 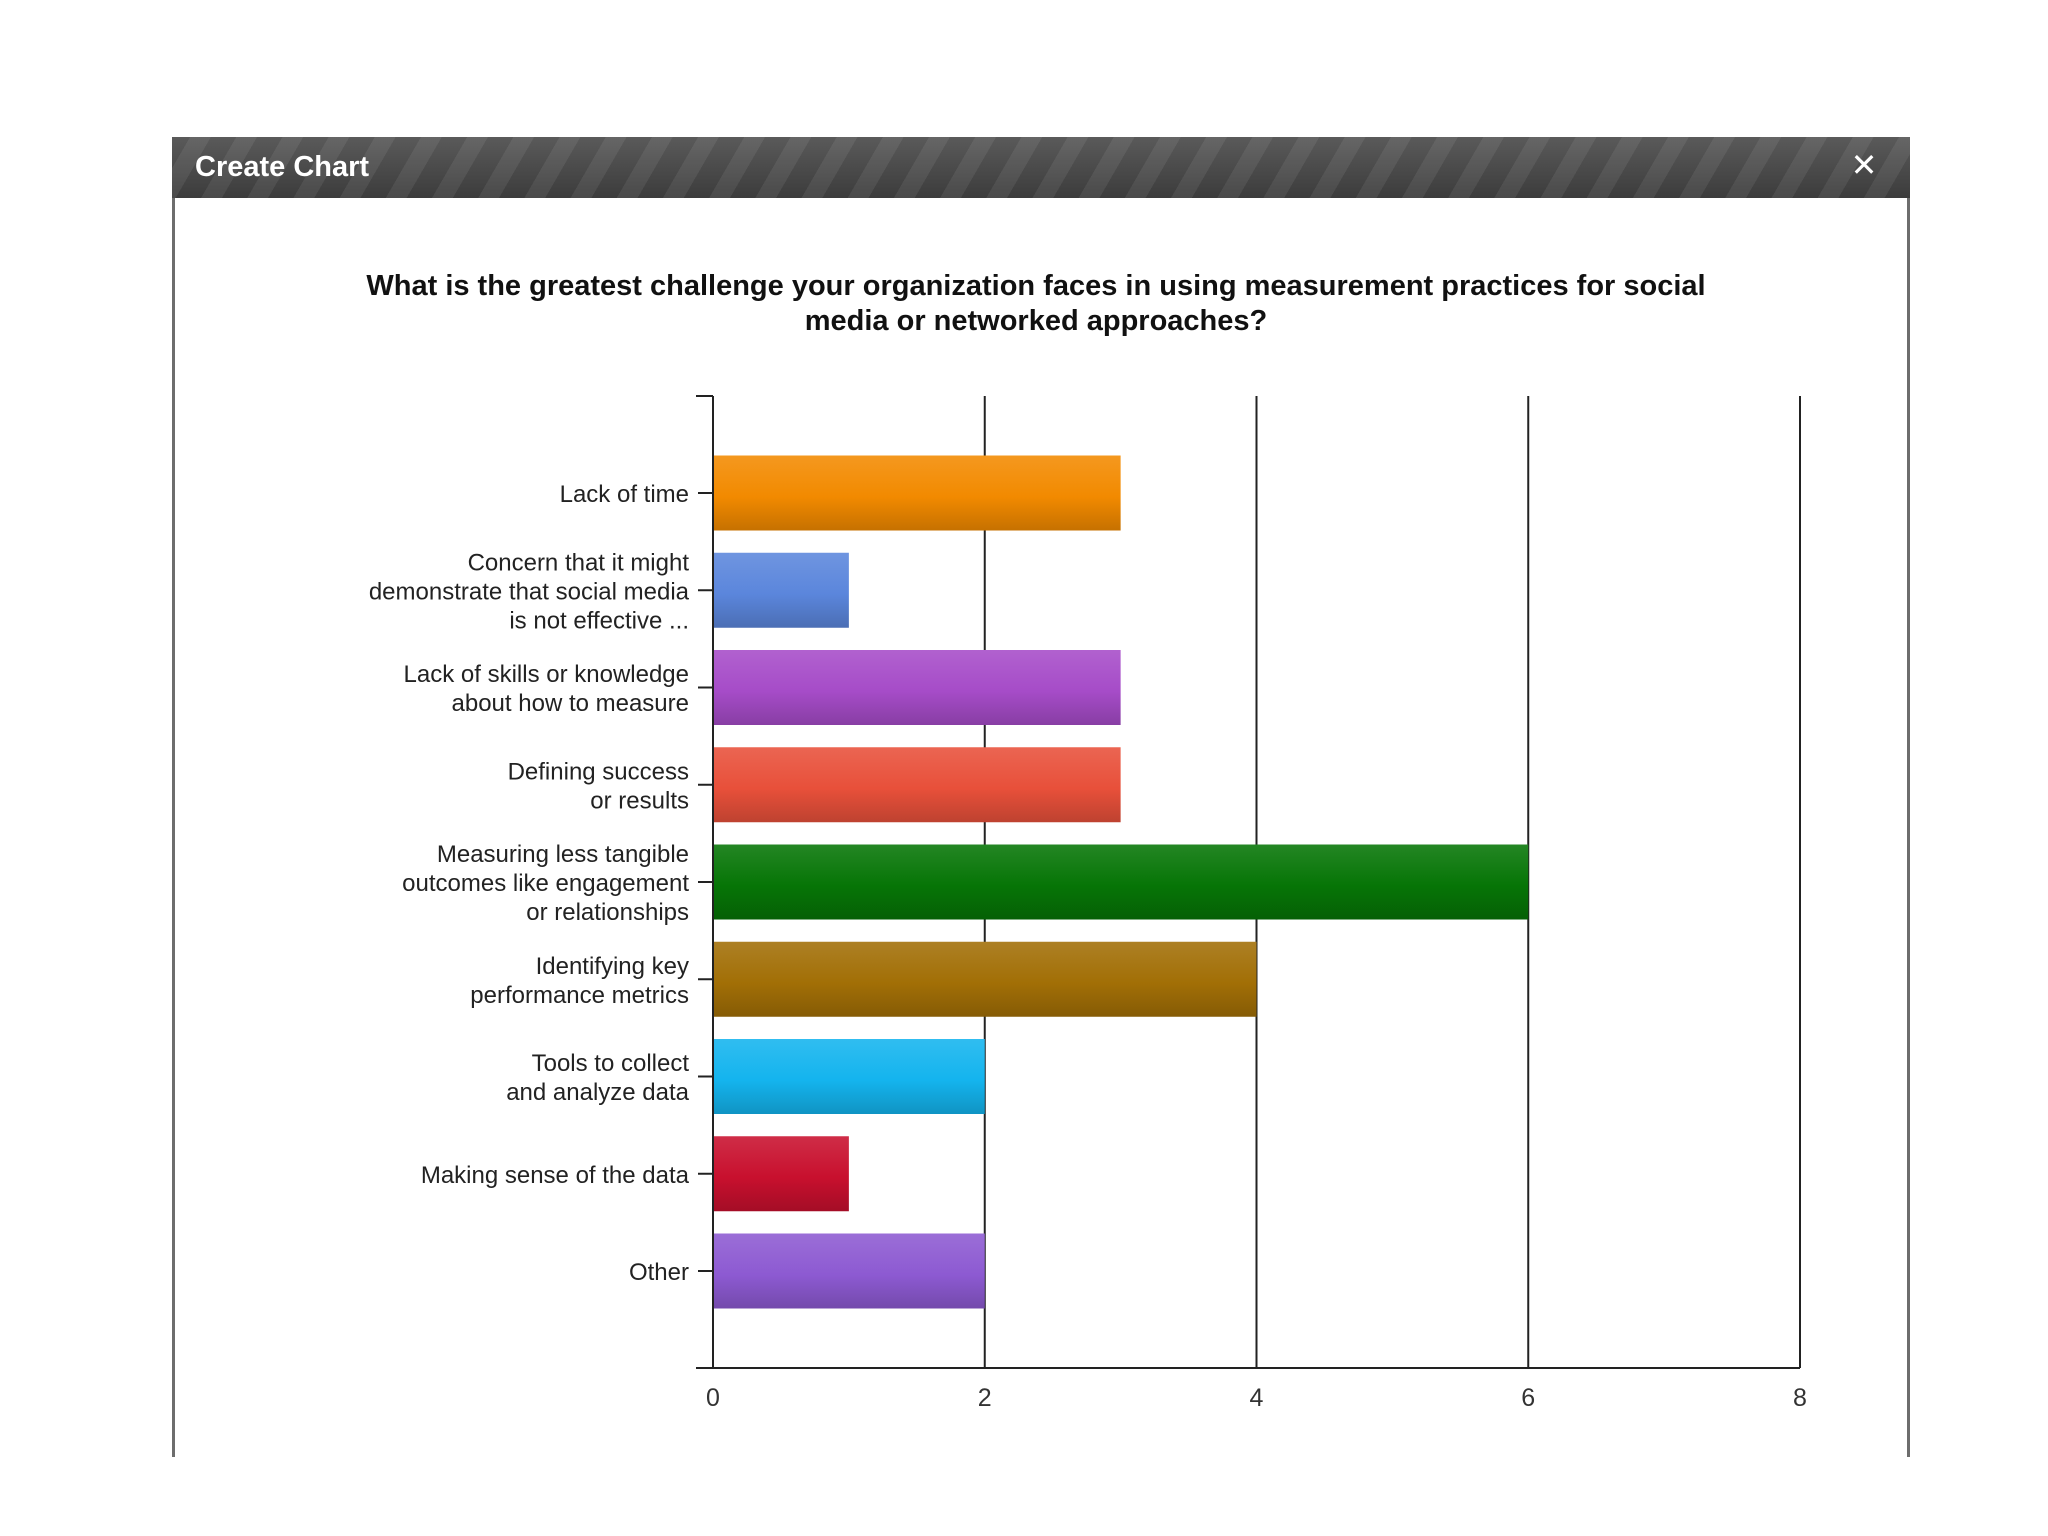 I want to click on y-tick-label: Identifying key performance metrics, so click(x=579, y=981).